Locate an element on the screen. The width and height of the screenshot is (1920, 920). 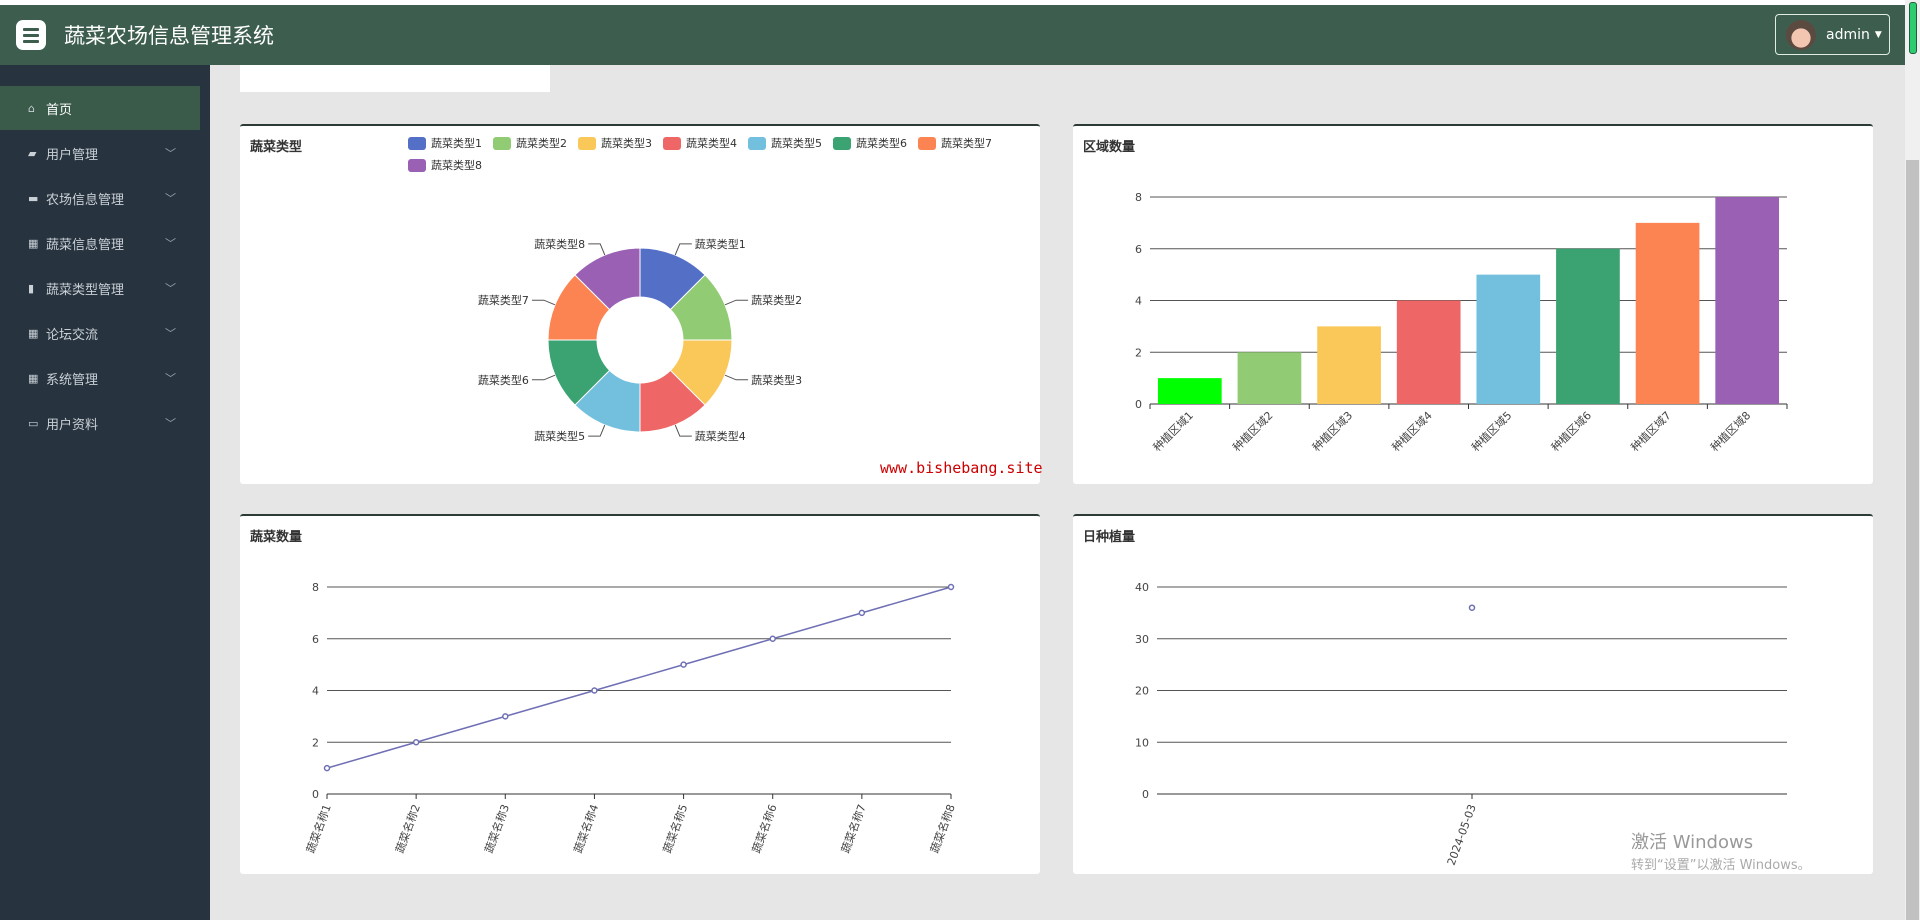
pie-label: 蔬菜类型6 is located at coordinates (503, 380).